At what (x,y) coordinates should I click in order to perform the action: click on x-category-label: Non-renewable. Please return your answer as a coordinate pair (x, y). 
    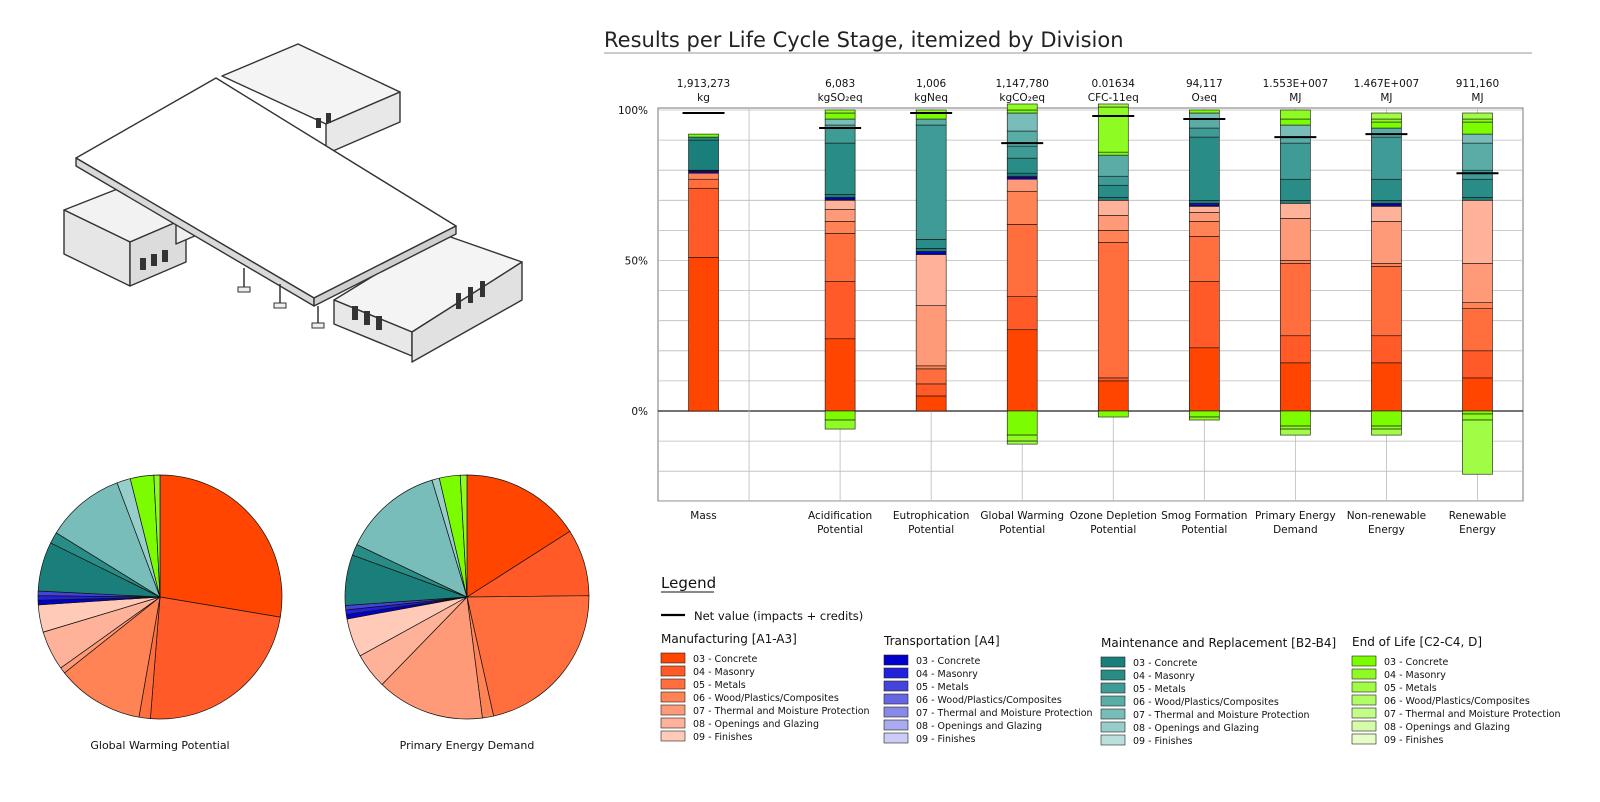
    Looking at the image, I should click on (1386, 516).